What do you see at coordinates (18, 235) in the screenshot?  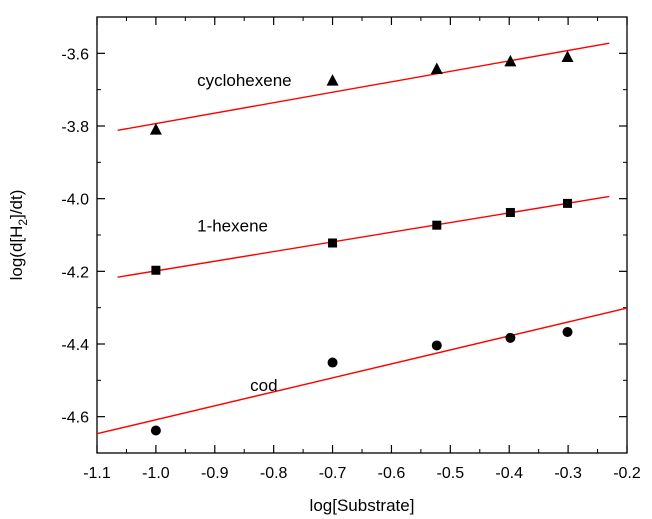 I see `y-axis-title: log(d[H2]/dt)` at bounding box center [18, 235].